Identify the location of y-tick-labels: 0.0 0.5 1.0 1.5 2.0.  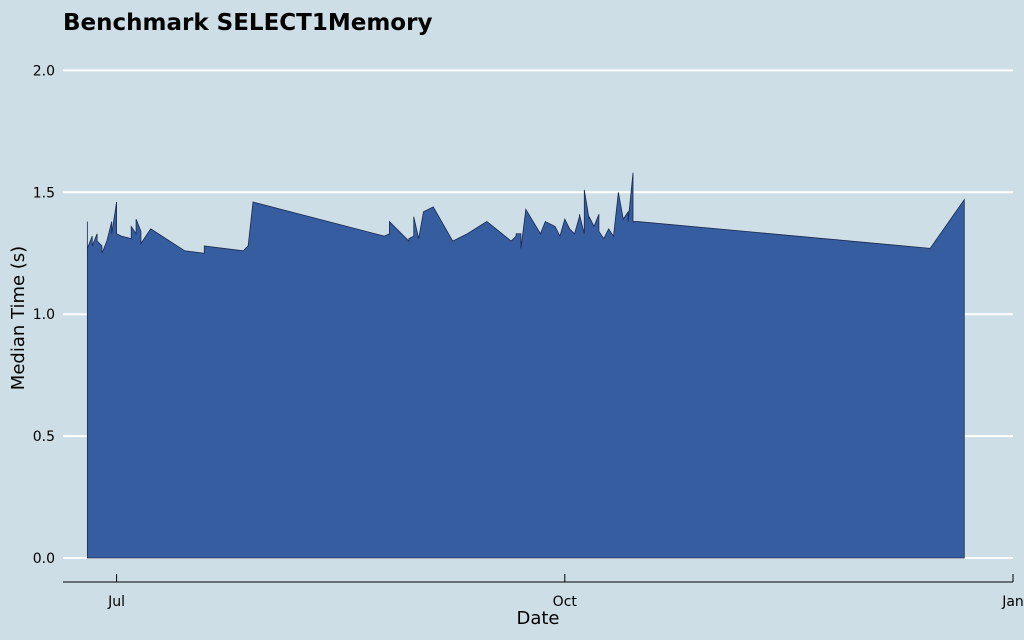
(44, 315).